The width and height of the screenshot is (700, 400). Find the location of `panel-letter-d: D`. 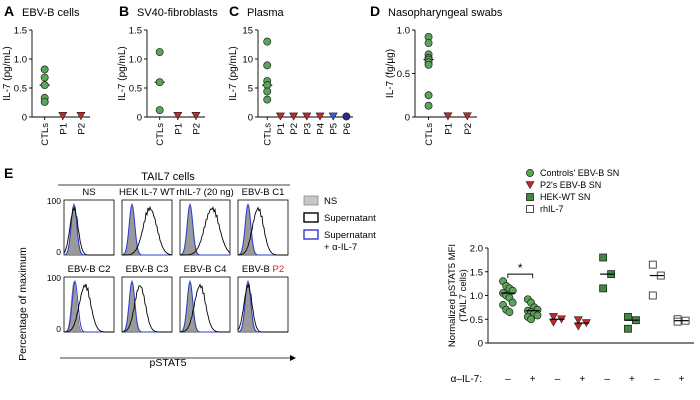

panel-letter-d: D is located at coordinates (375, 11).